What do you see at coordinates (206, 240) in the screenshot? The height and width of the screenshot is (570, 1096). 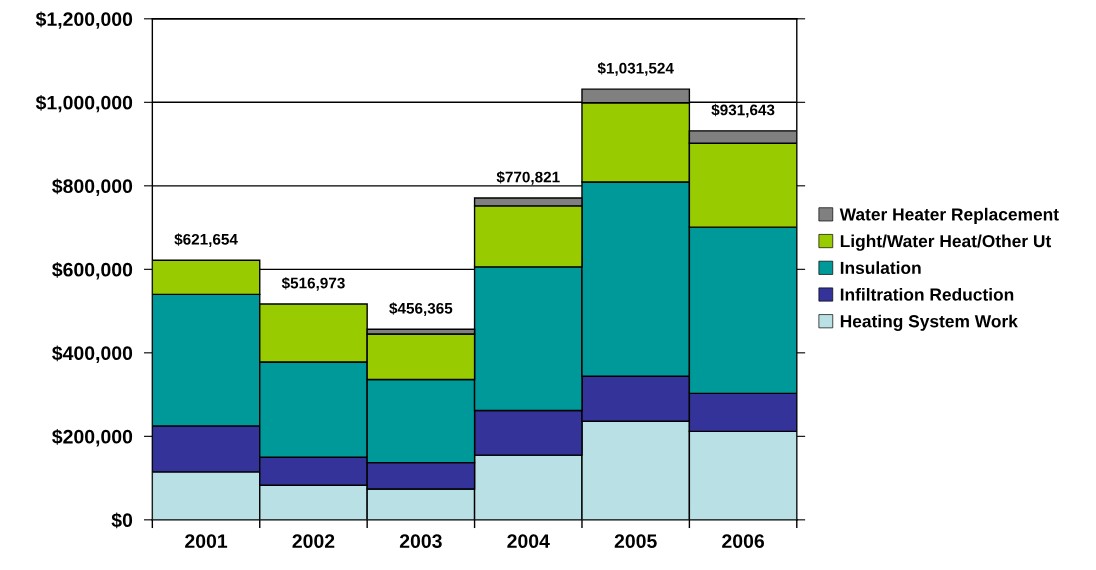 I see `total-label: $621,654` at bounding box center [206, 240].